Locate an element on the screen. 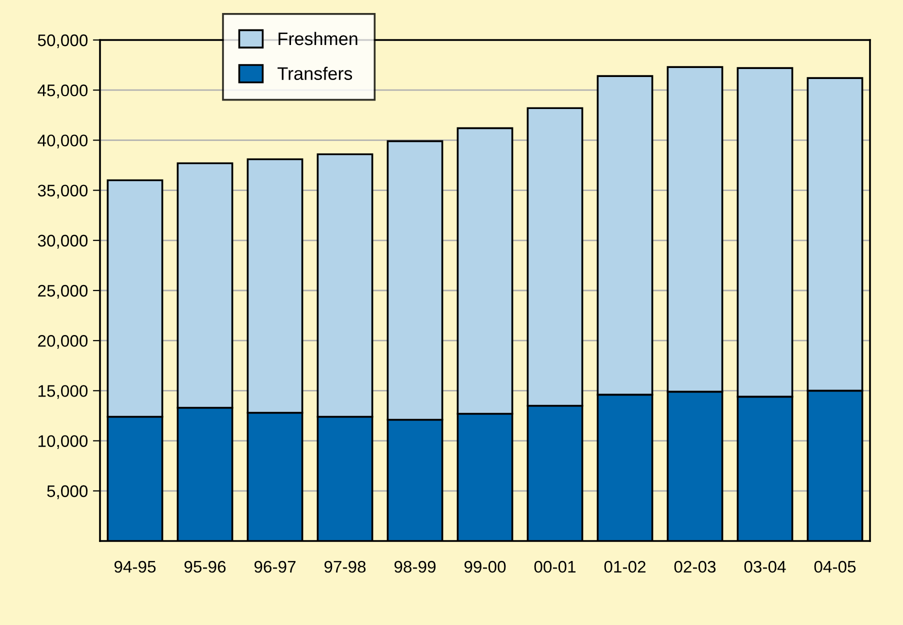 The height and width of the screenshot is (625, 903). x-tick-label: 95-96 is located at coordinates (205, 566).